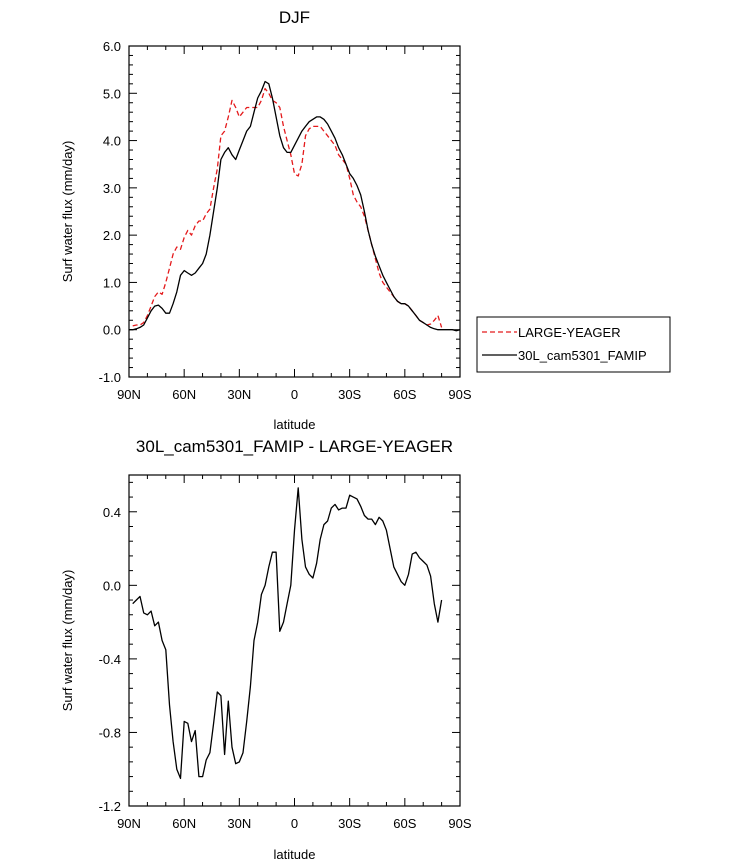 The image size is (733, 865). I want to click on legend-label-2: 30L_cam5301_FAMIP, so click(582, 355).